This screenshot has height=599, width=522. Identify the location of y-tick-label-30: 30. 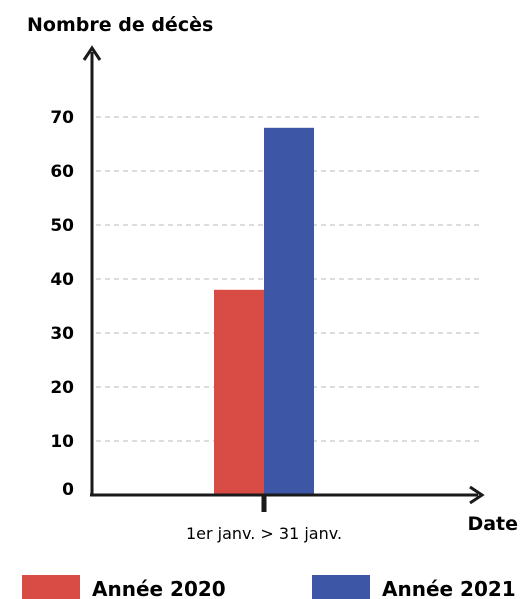
(62, 334).